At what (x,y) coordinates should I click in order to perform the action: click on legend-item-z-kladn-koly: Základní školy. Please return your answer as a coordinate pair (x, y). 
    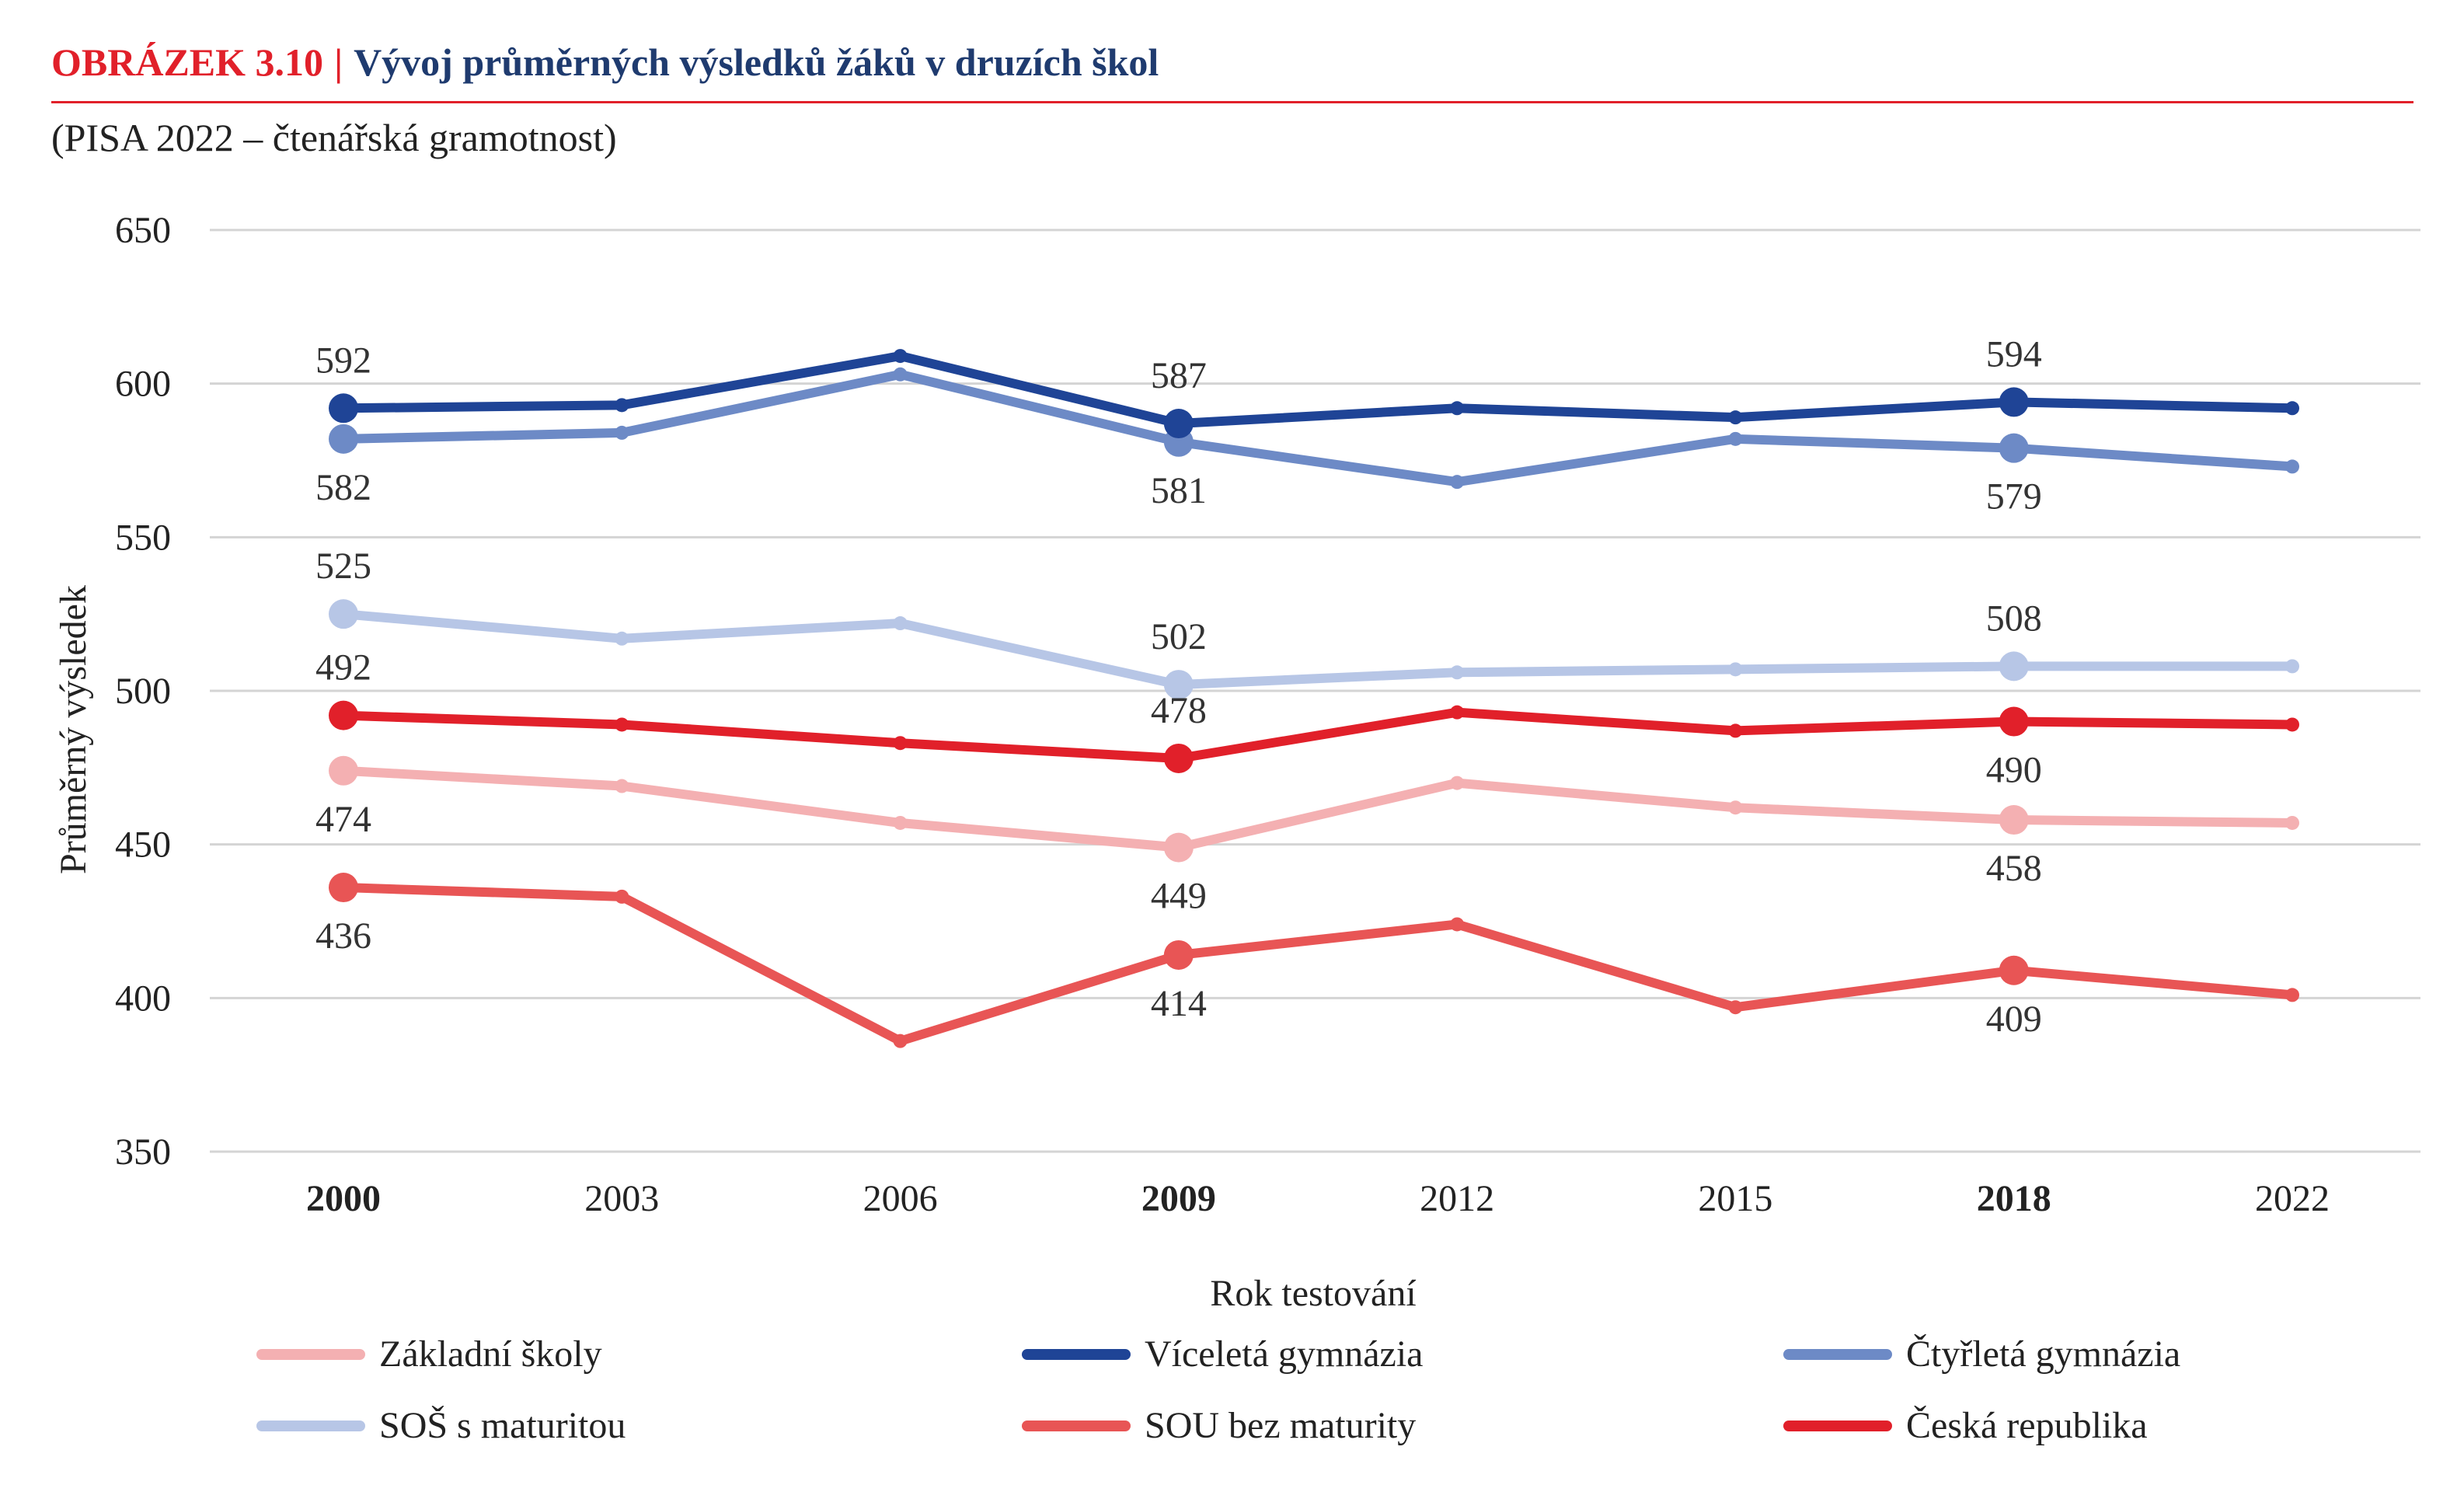
    Looking at the image, I should click on (429, 1354).